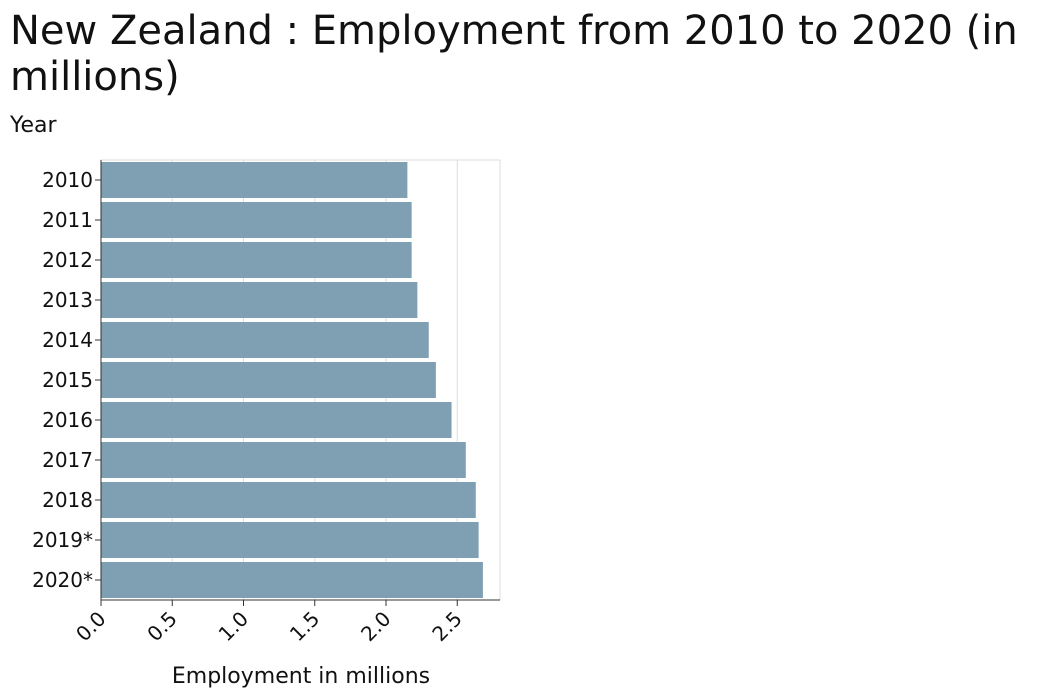 This screenshot has width=1054, height=700. Describe the element at coordinates (33, 125) in the screenshot. I see `y-axis-label: Year` at that location.